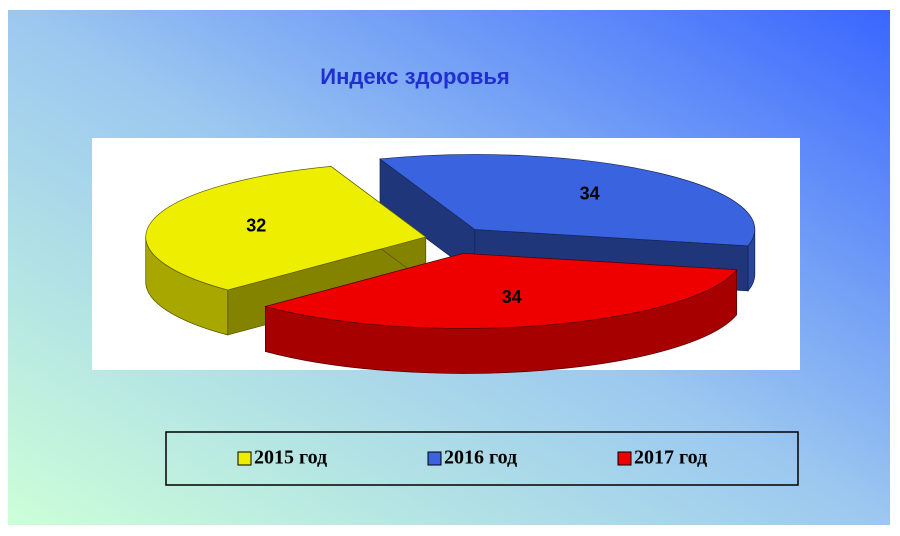 This screenshot has height=536, width=900. I want to click on legend: 2015 год 2016 год 2017 год, so click(472, 458).